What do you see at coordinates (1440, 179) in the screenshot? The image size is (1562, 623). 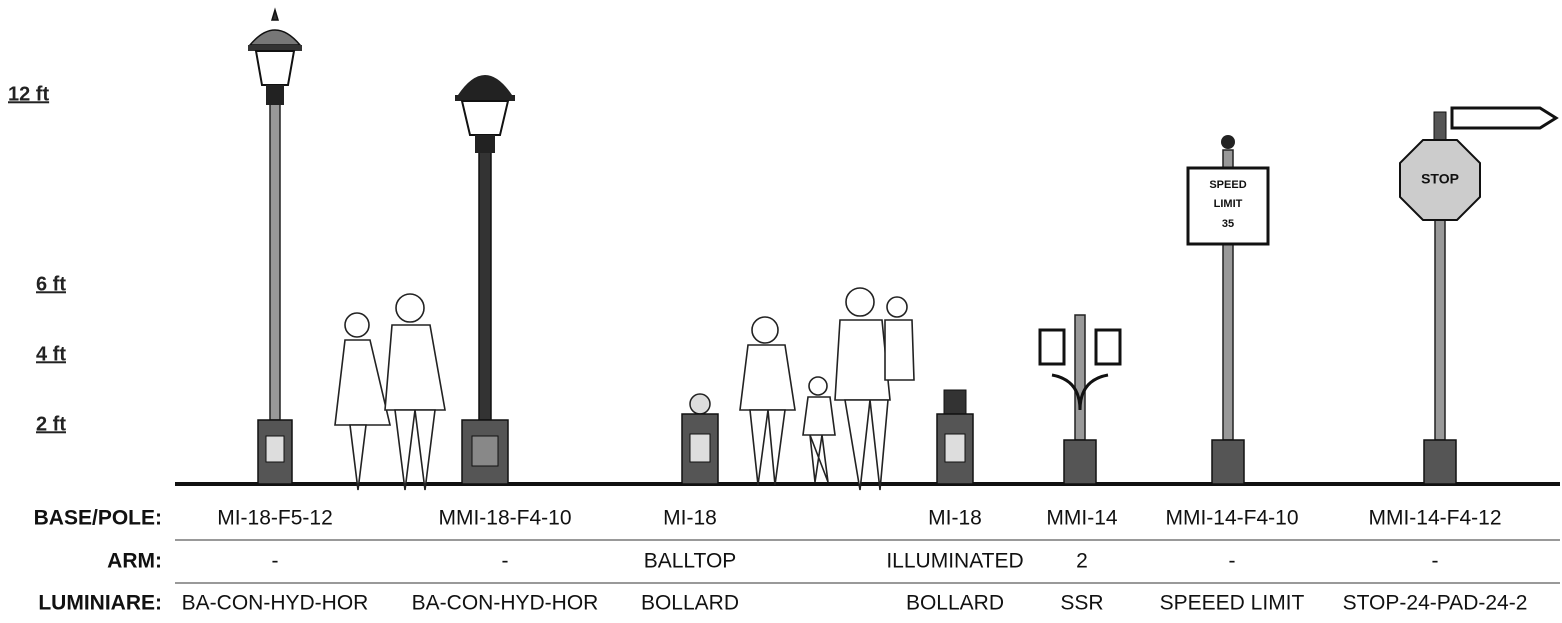 I see `sign-text: STOP` at bounding box center [1440, 179].